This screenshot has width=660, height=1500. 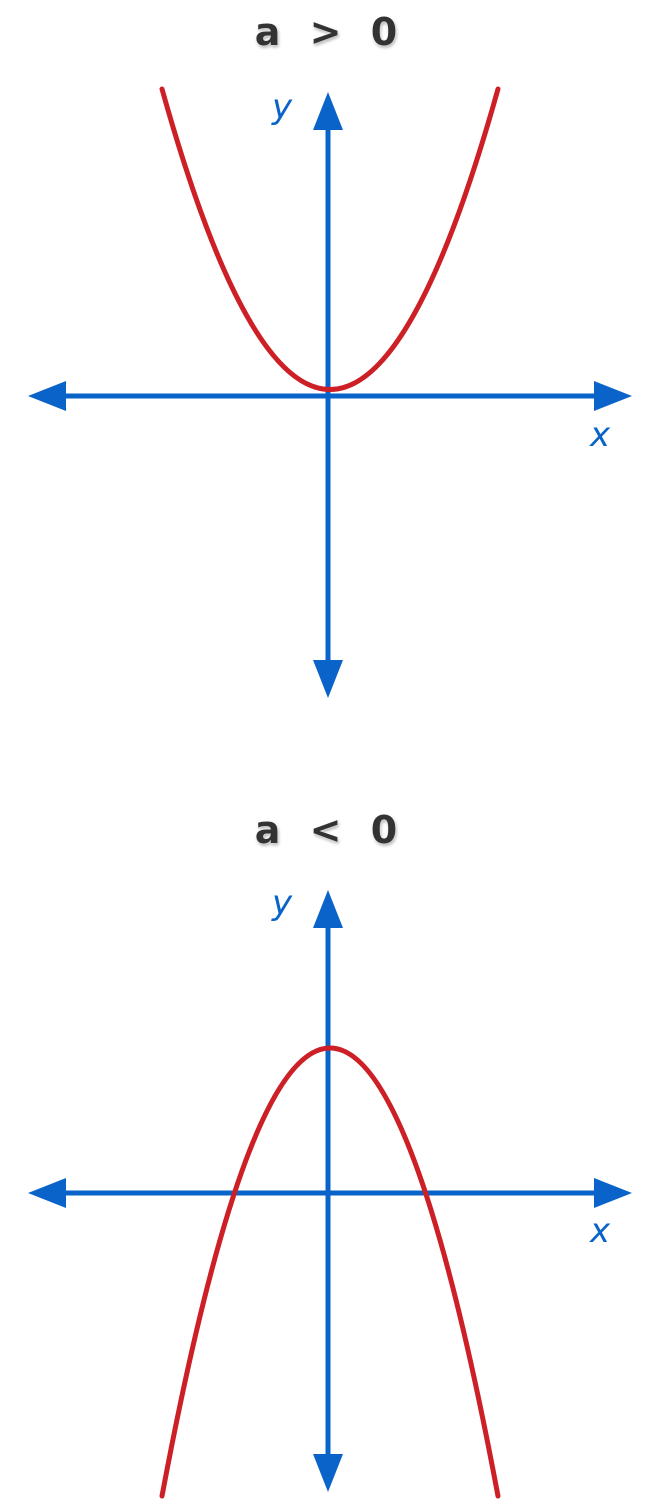 What do you see at coordinates (330, 830) in the screenshot?
I see `condition-label-a-negative: a < 0` at bounding box center [330, 830].